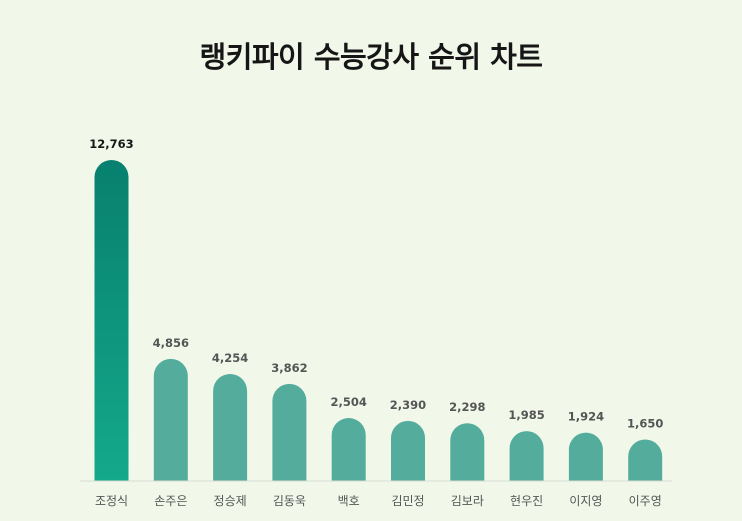  I want to click on bar-이주영, so click(645, 460).